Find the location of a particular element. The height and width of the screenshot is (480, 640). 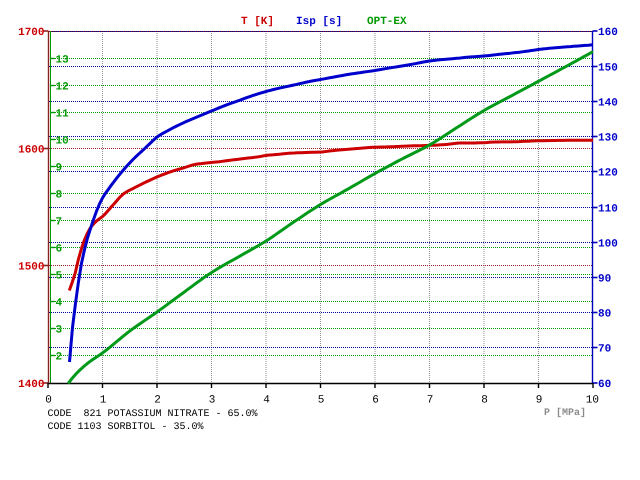

svg-text: 90 is located at coordinates (604, 279).